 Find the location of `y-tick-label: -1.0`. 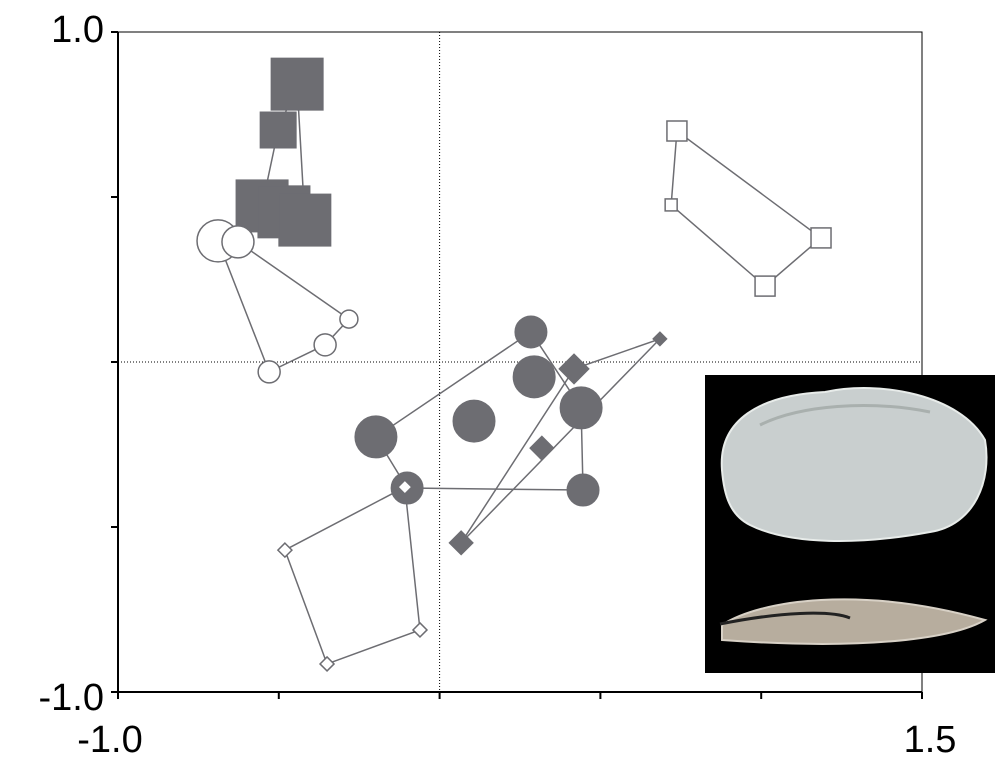

y-tick-label: -1.0 is located at coordinates (71, 698).